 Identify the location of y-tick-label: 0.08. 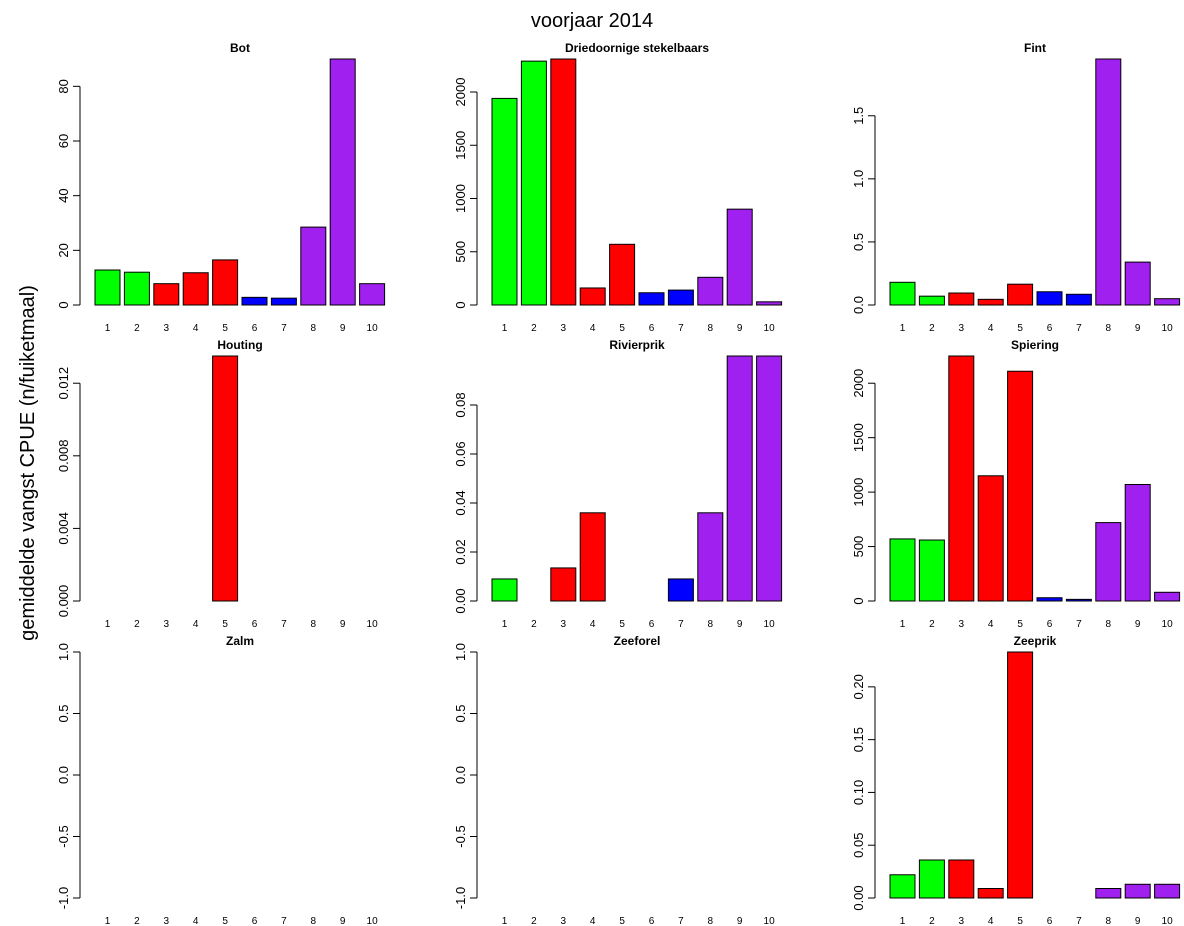
(460, 404).